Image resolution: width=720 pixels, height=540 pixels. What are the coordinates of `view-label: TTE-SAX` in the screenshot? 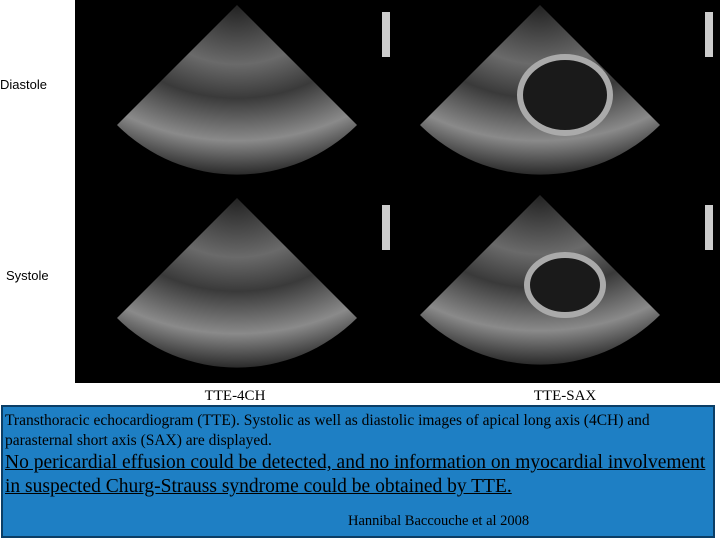 It's located at (565, 396).